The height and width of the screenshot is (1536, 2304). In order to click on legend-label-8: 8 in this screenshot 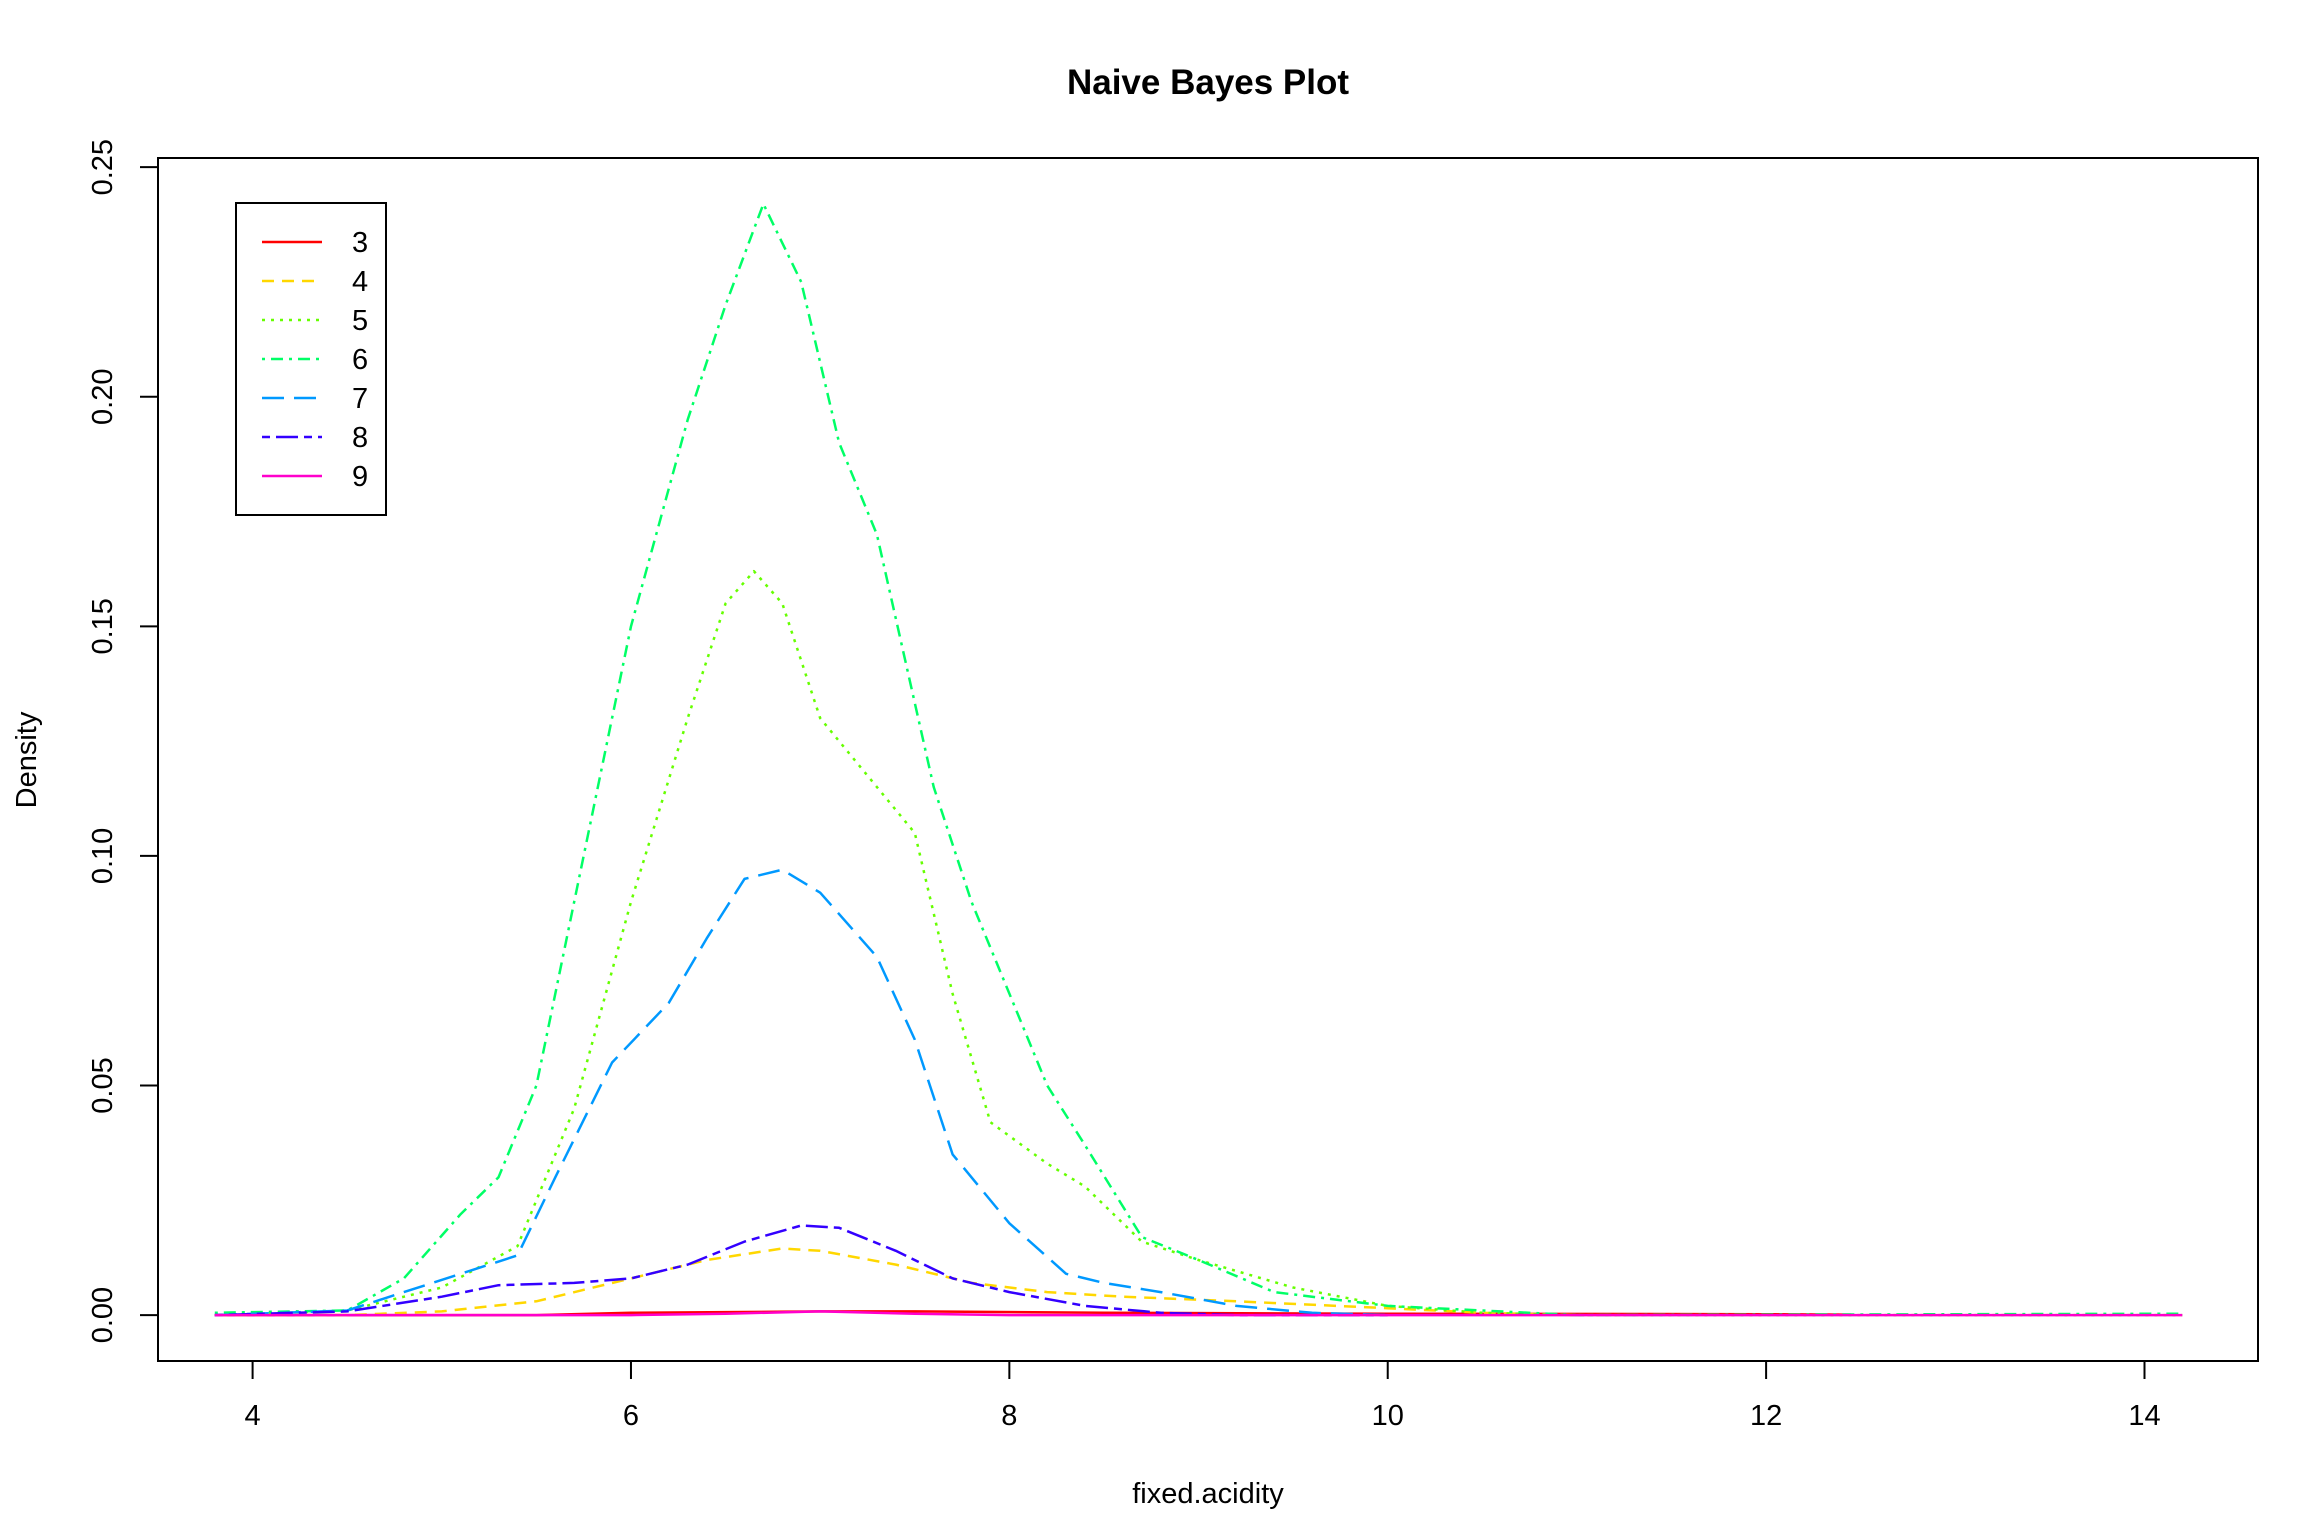, I will do `click(360, 438)`.